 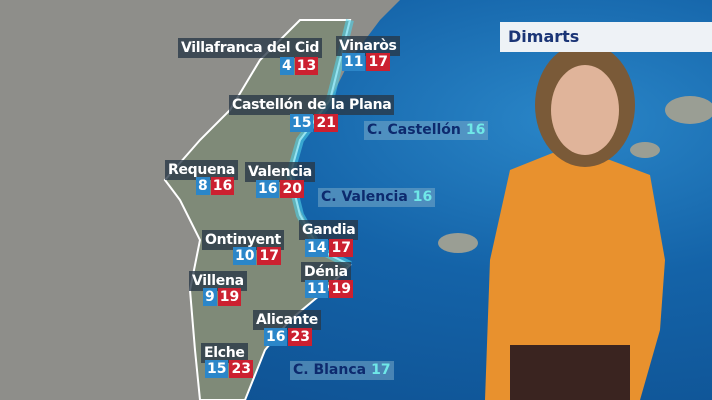 What do you see at coordinates (317, 248) in the screenshot?
I see `min-temp: 14` at bounding box center [317, 248].